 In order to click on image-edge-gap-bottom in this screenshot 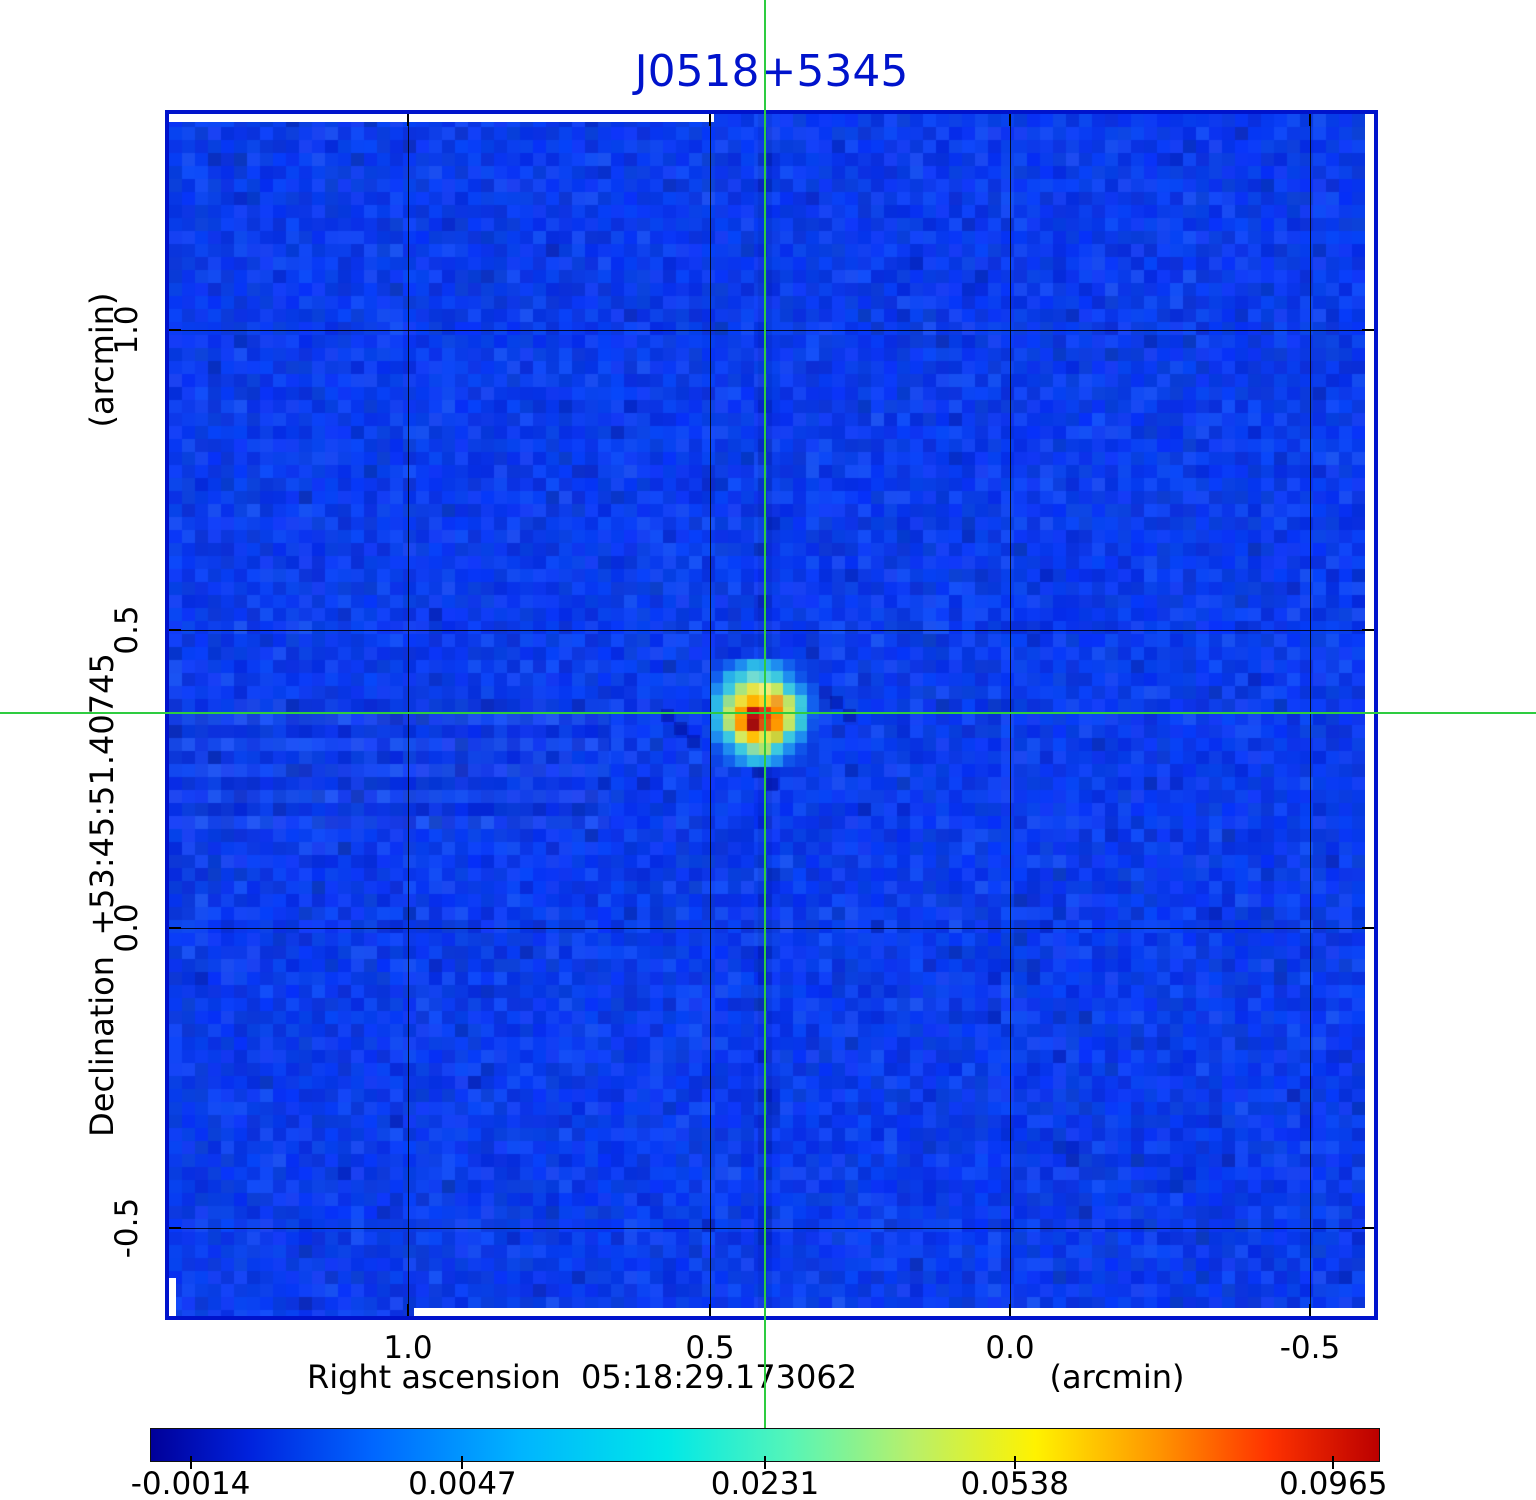, I will do `click(889, 1312)`.